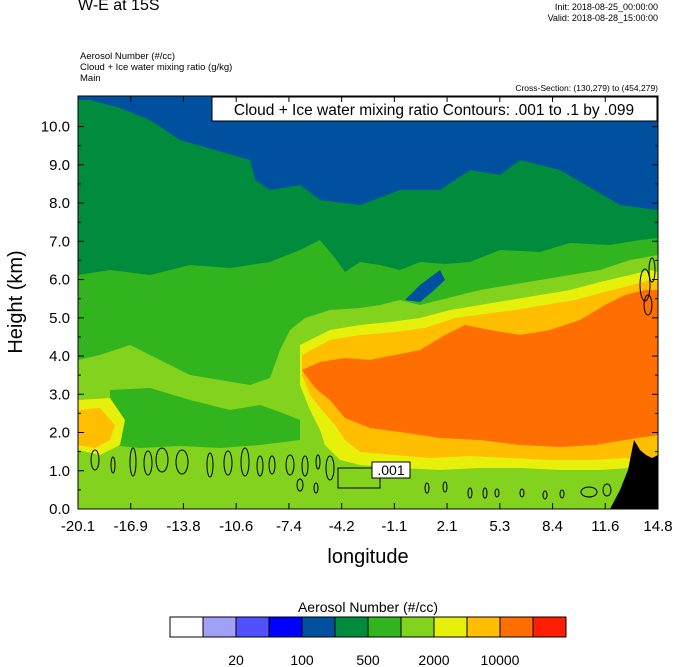  I want to click on contour-label-box, so click(391, 470).